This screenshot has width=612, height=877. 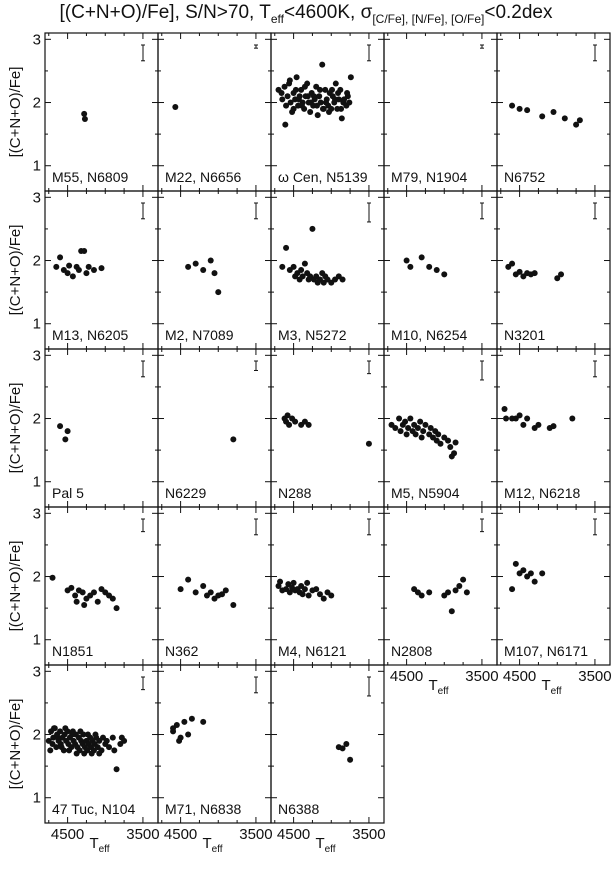 What do you see at coordinates (37, 798) in the screenshot?
I see `y-tick-label: 1` at bounding box center [37, 798].